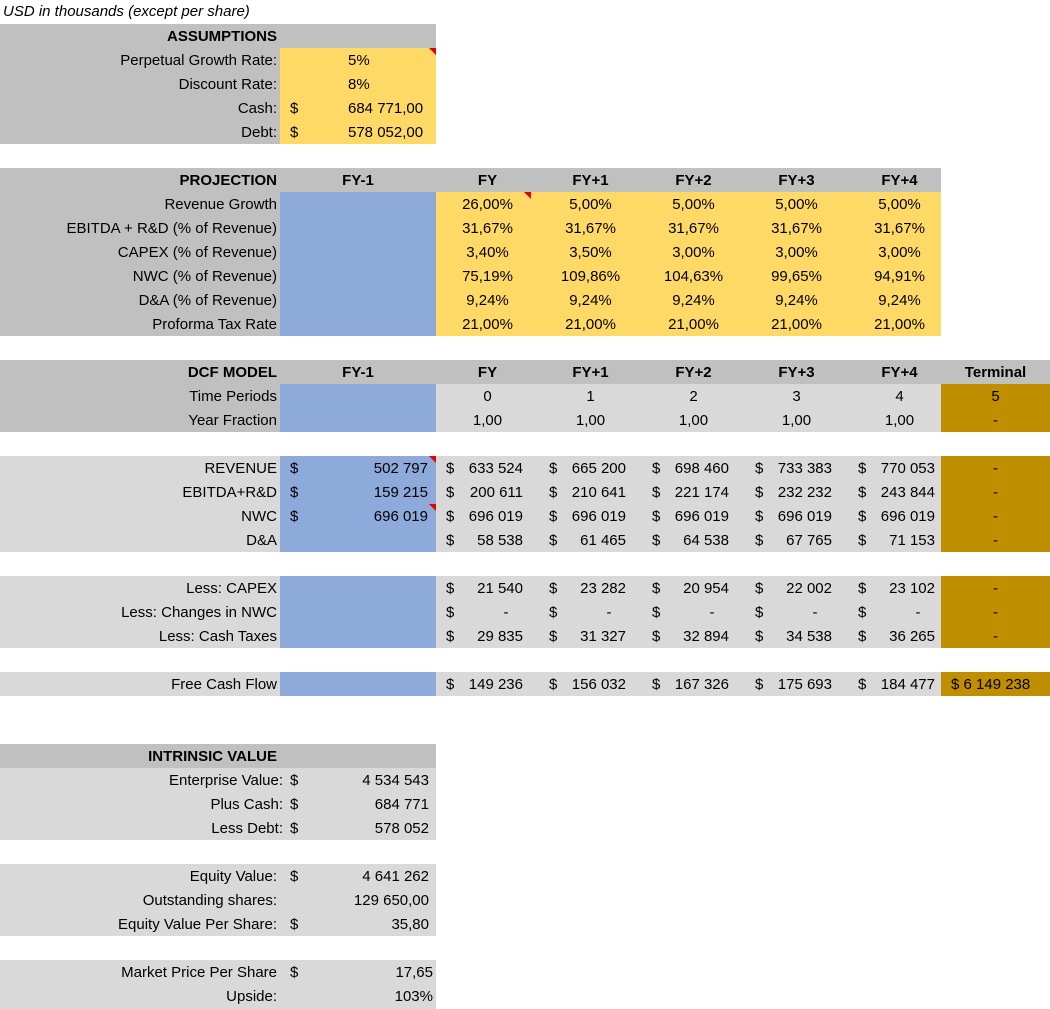  I want to click on equity-value: 129 650,00, so click(391, 900).